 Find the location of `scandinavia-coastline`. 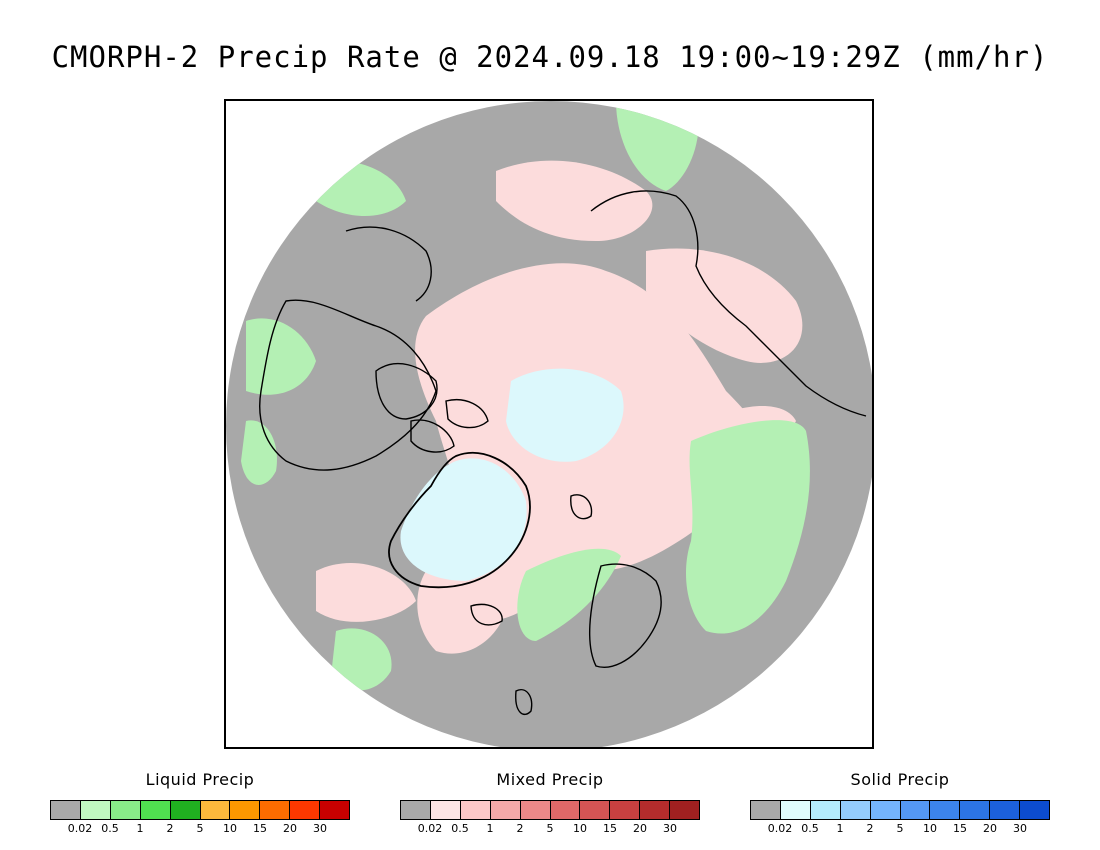

scandinavia-coastline is located at coordinates (625, 615).